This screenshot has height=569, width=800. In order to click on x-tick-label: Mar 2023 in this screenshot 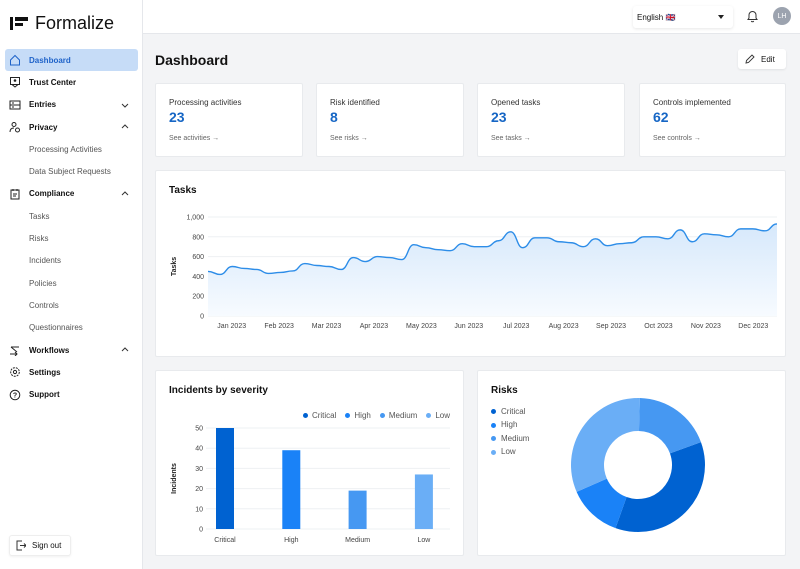, I will do `click(327, 326)`.